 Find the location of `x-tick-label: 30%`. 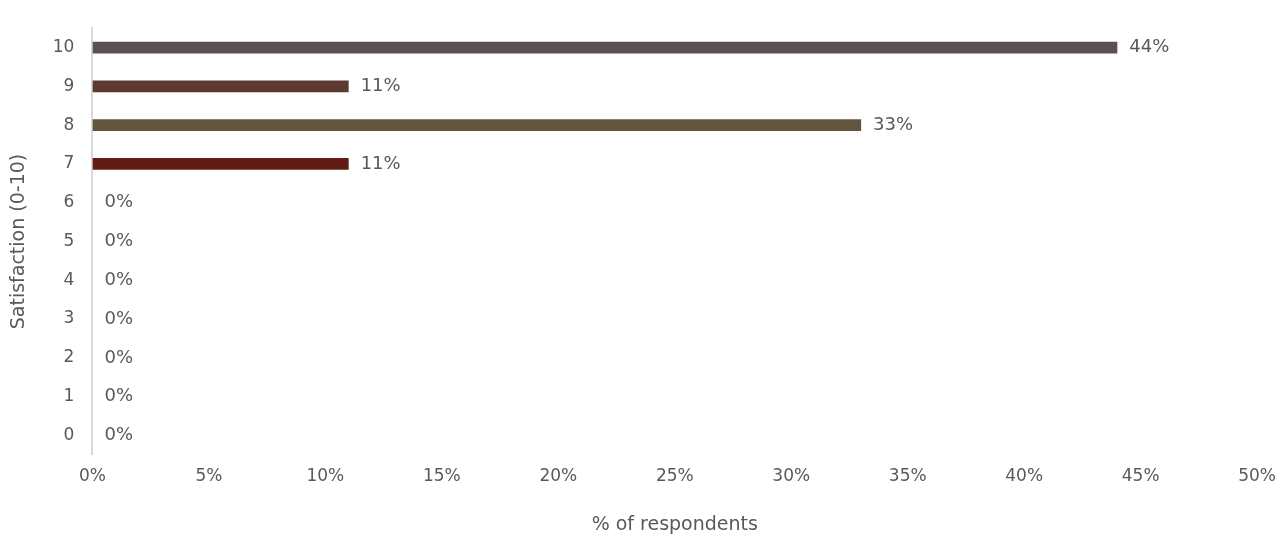

x-tick-label: 30% is located at coordinates (791, 475).